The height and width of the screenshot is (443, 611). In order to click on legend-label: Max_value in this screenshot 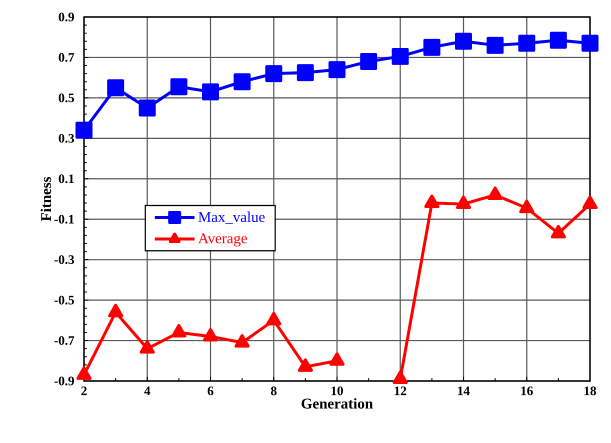, I will do `click(231, 218)`.